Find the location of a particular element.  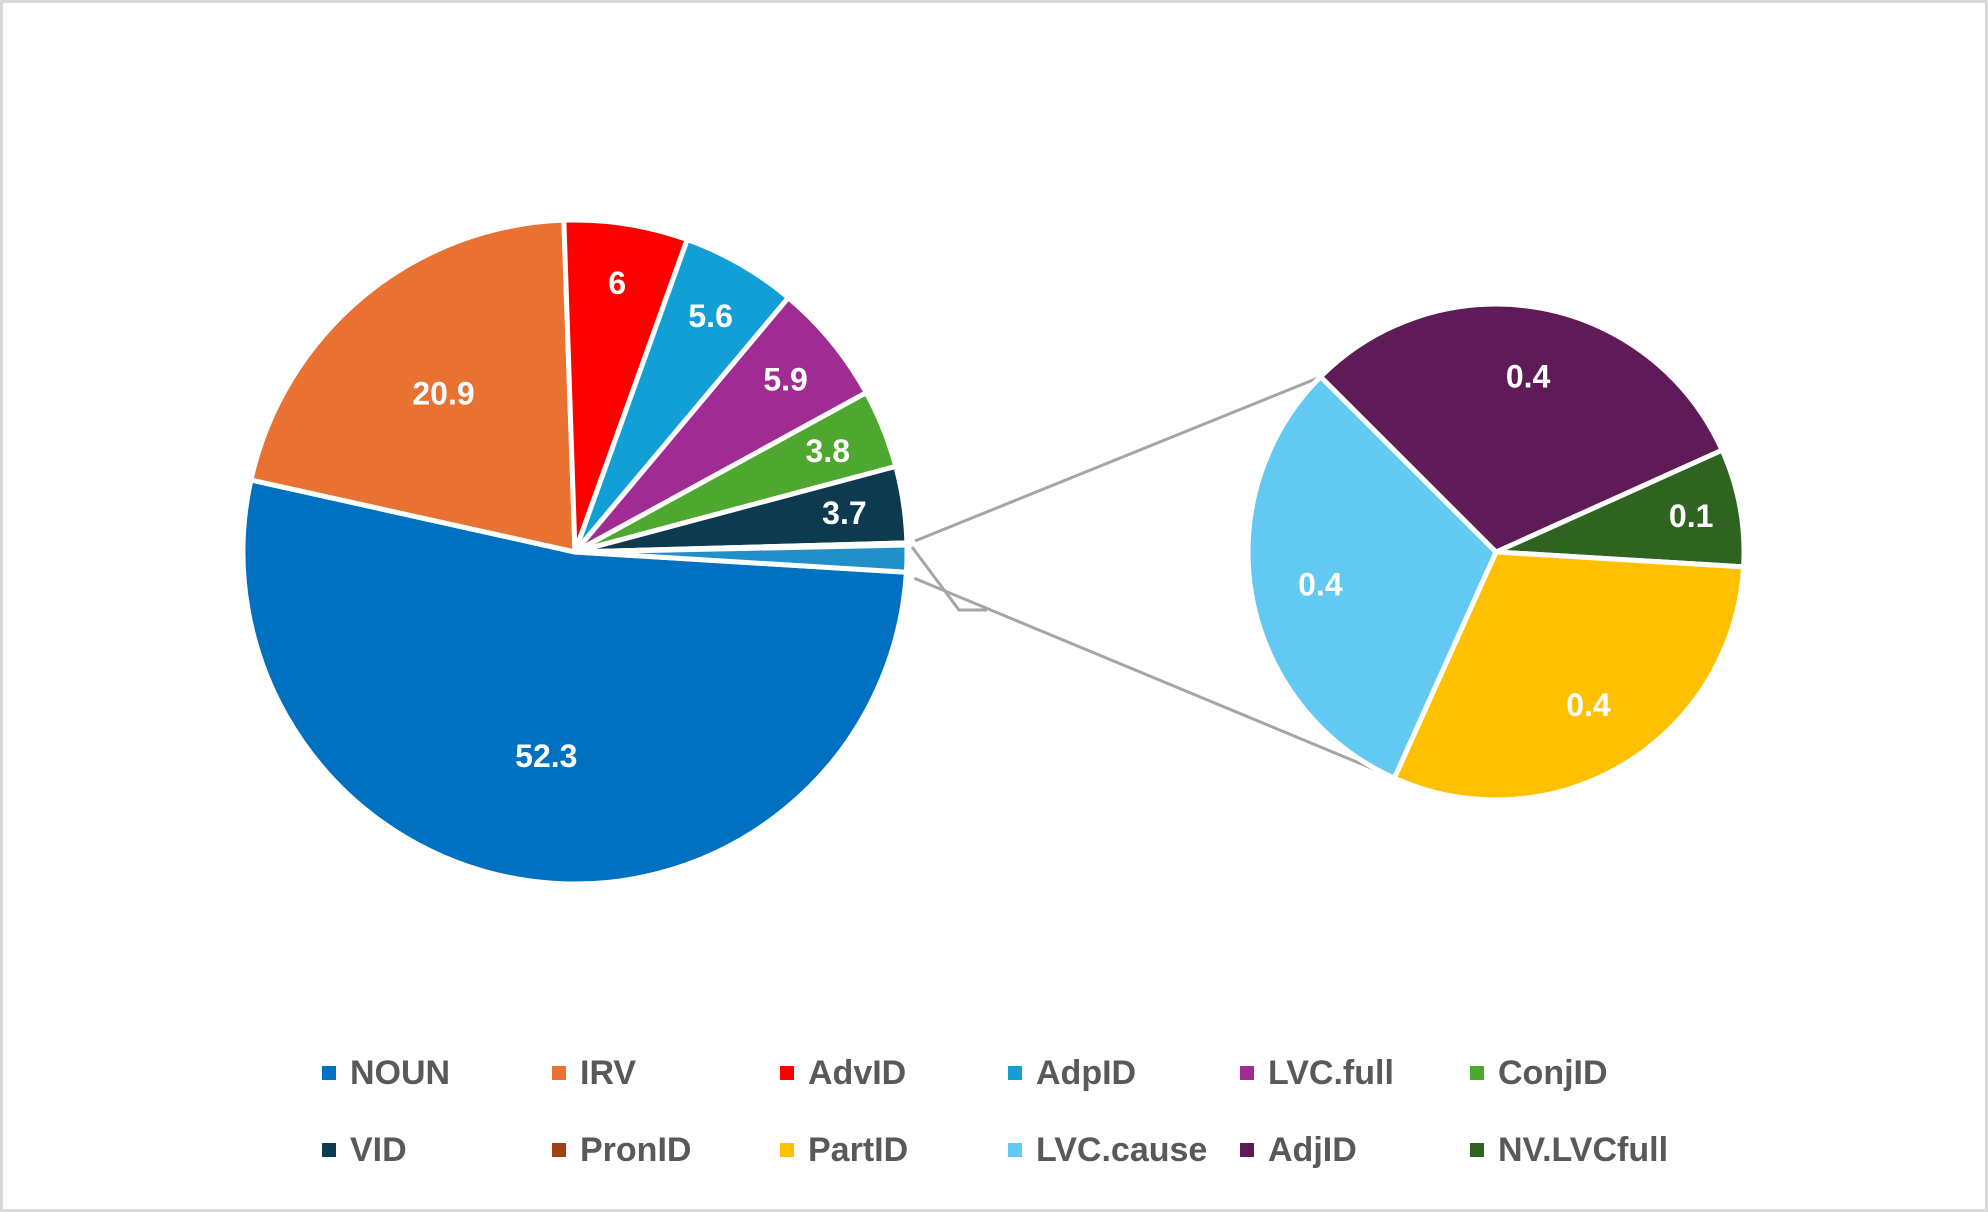

pie-slice-partid is located at coordinates (1569, 676).